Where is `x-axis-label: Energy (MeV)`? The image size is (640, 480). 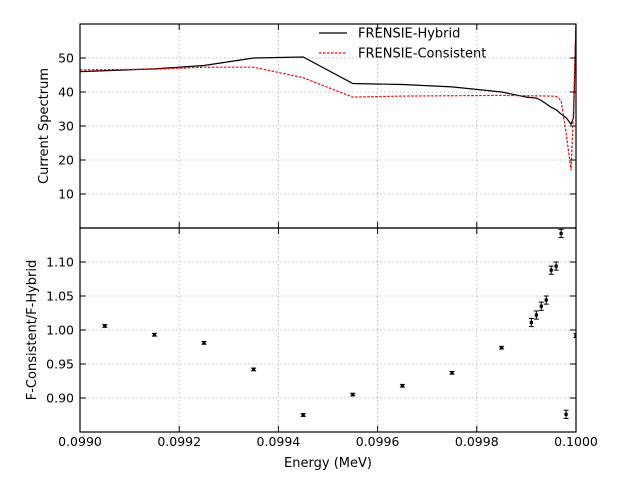
x-axis-label: Energy (MeV) is located at coordinates (328, 463).